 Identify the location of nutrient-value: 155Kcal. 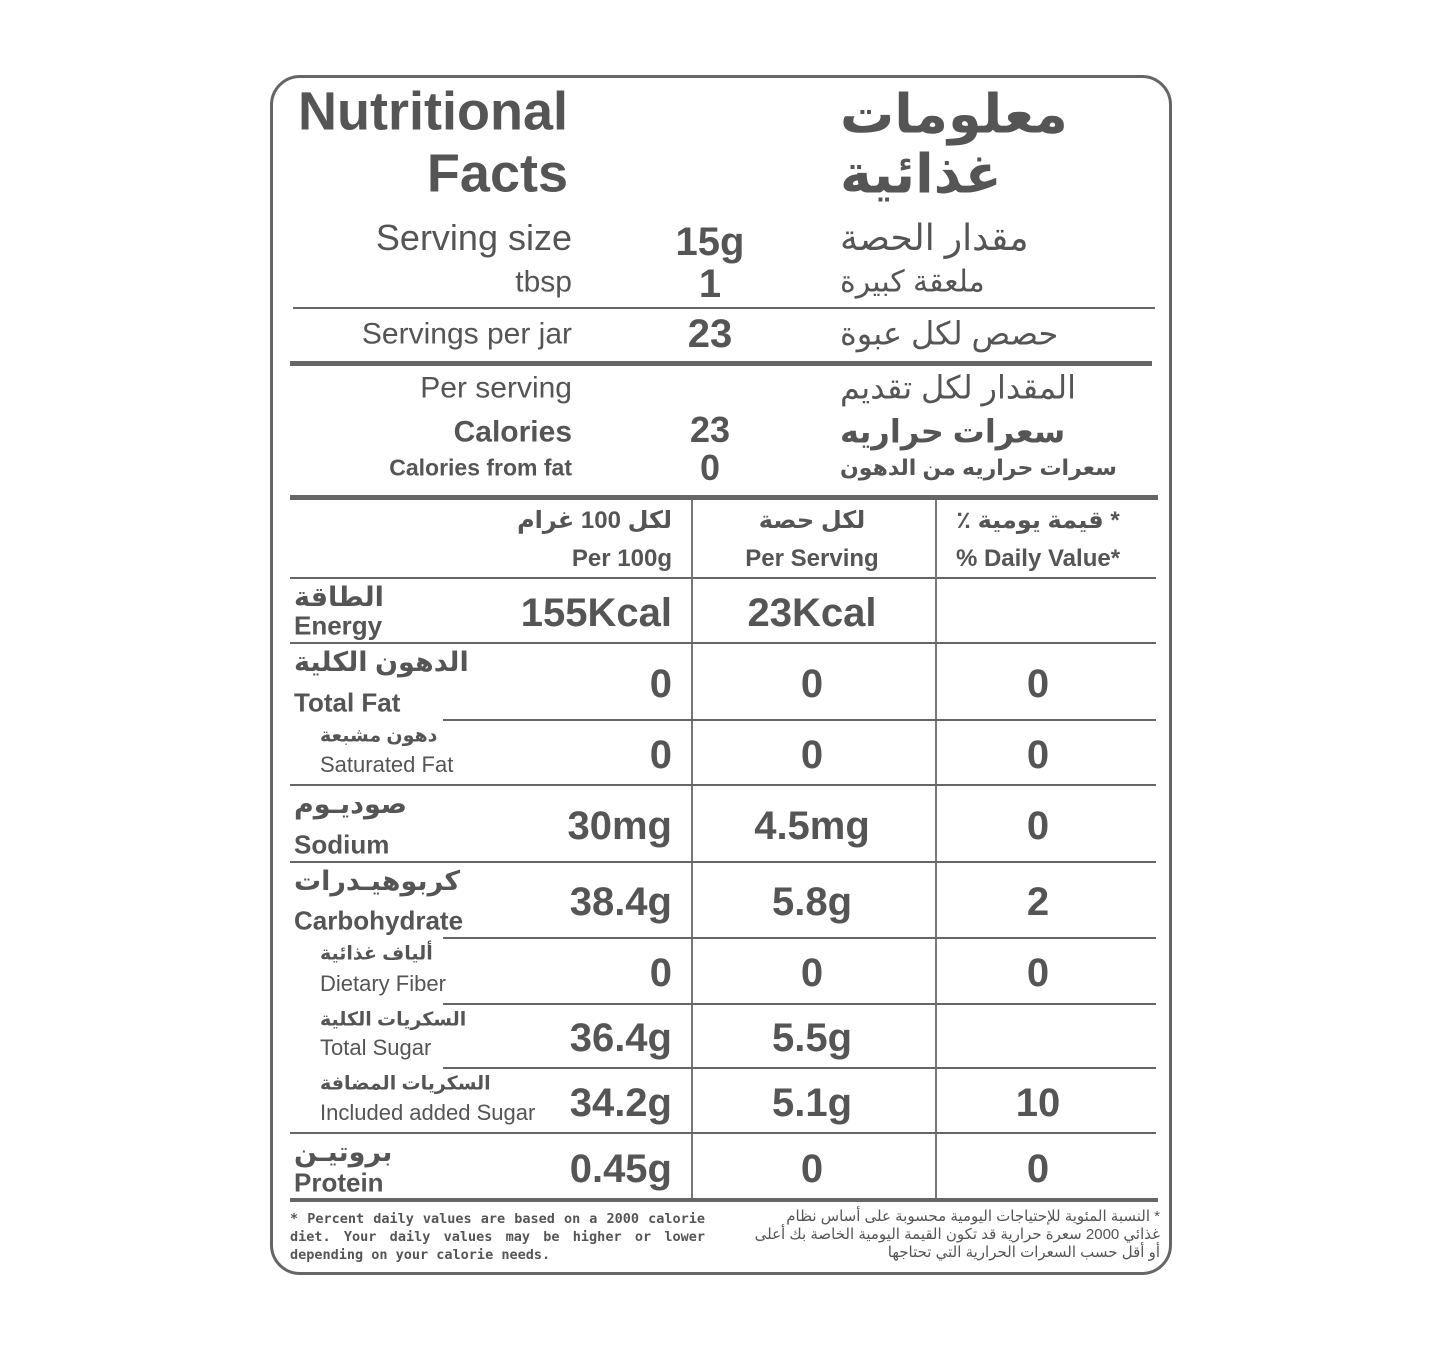
(596, 612).